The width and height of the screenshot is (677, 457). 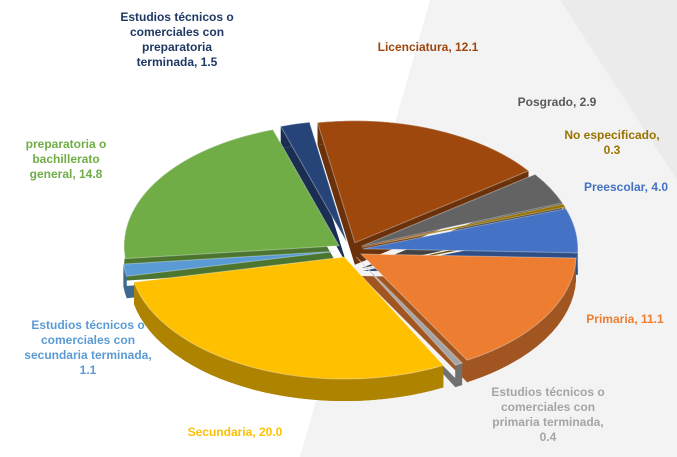 I want to click on label-value: 20.0, so click(x=271, y=432).